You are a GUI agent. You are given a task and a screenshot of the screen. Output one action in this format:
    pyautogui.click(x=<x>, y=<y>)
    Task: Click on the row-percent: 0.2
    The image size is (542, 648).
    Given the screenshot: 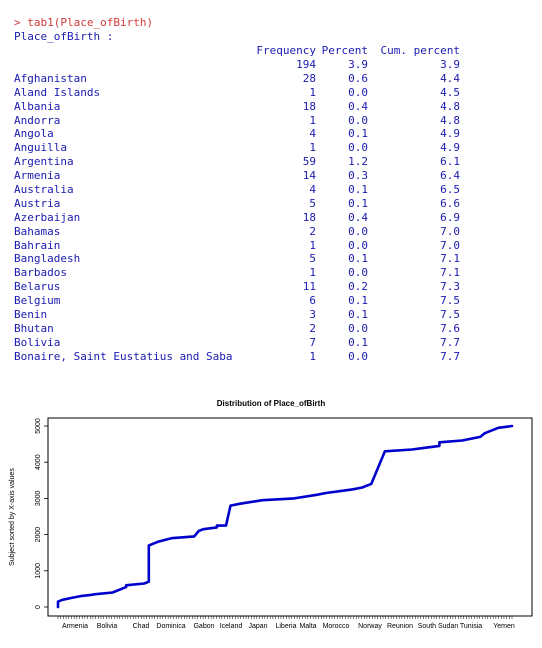 What is the action you would take?
    pyautogui.click(x=358, y=287)
    